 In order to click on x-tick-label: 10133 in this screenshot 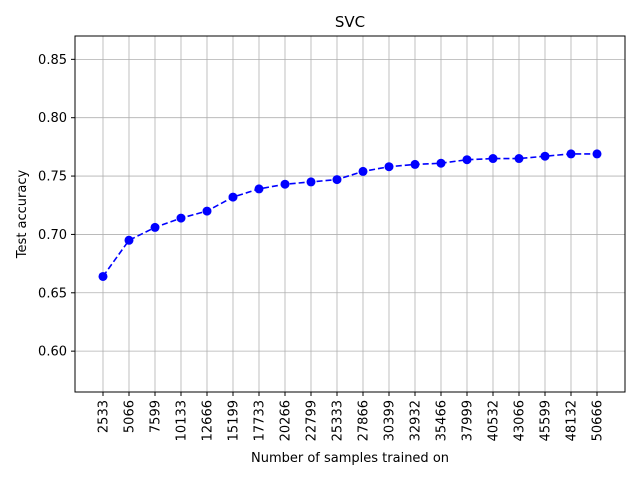, I will do `click(182, 420)`.